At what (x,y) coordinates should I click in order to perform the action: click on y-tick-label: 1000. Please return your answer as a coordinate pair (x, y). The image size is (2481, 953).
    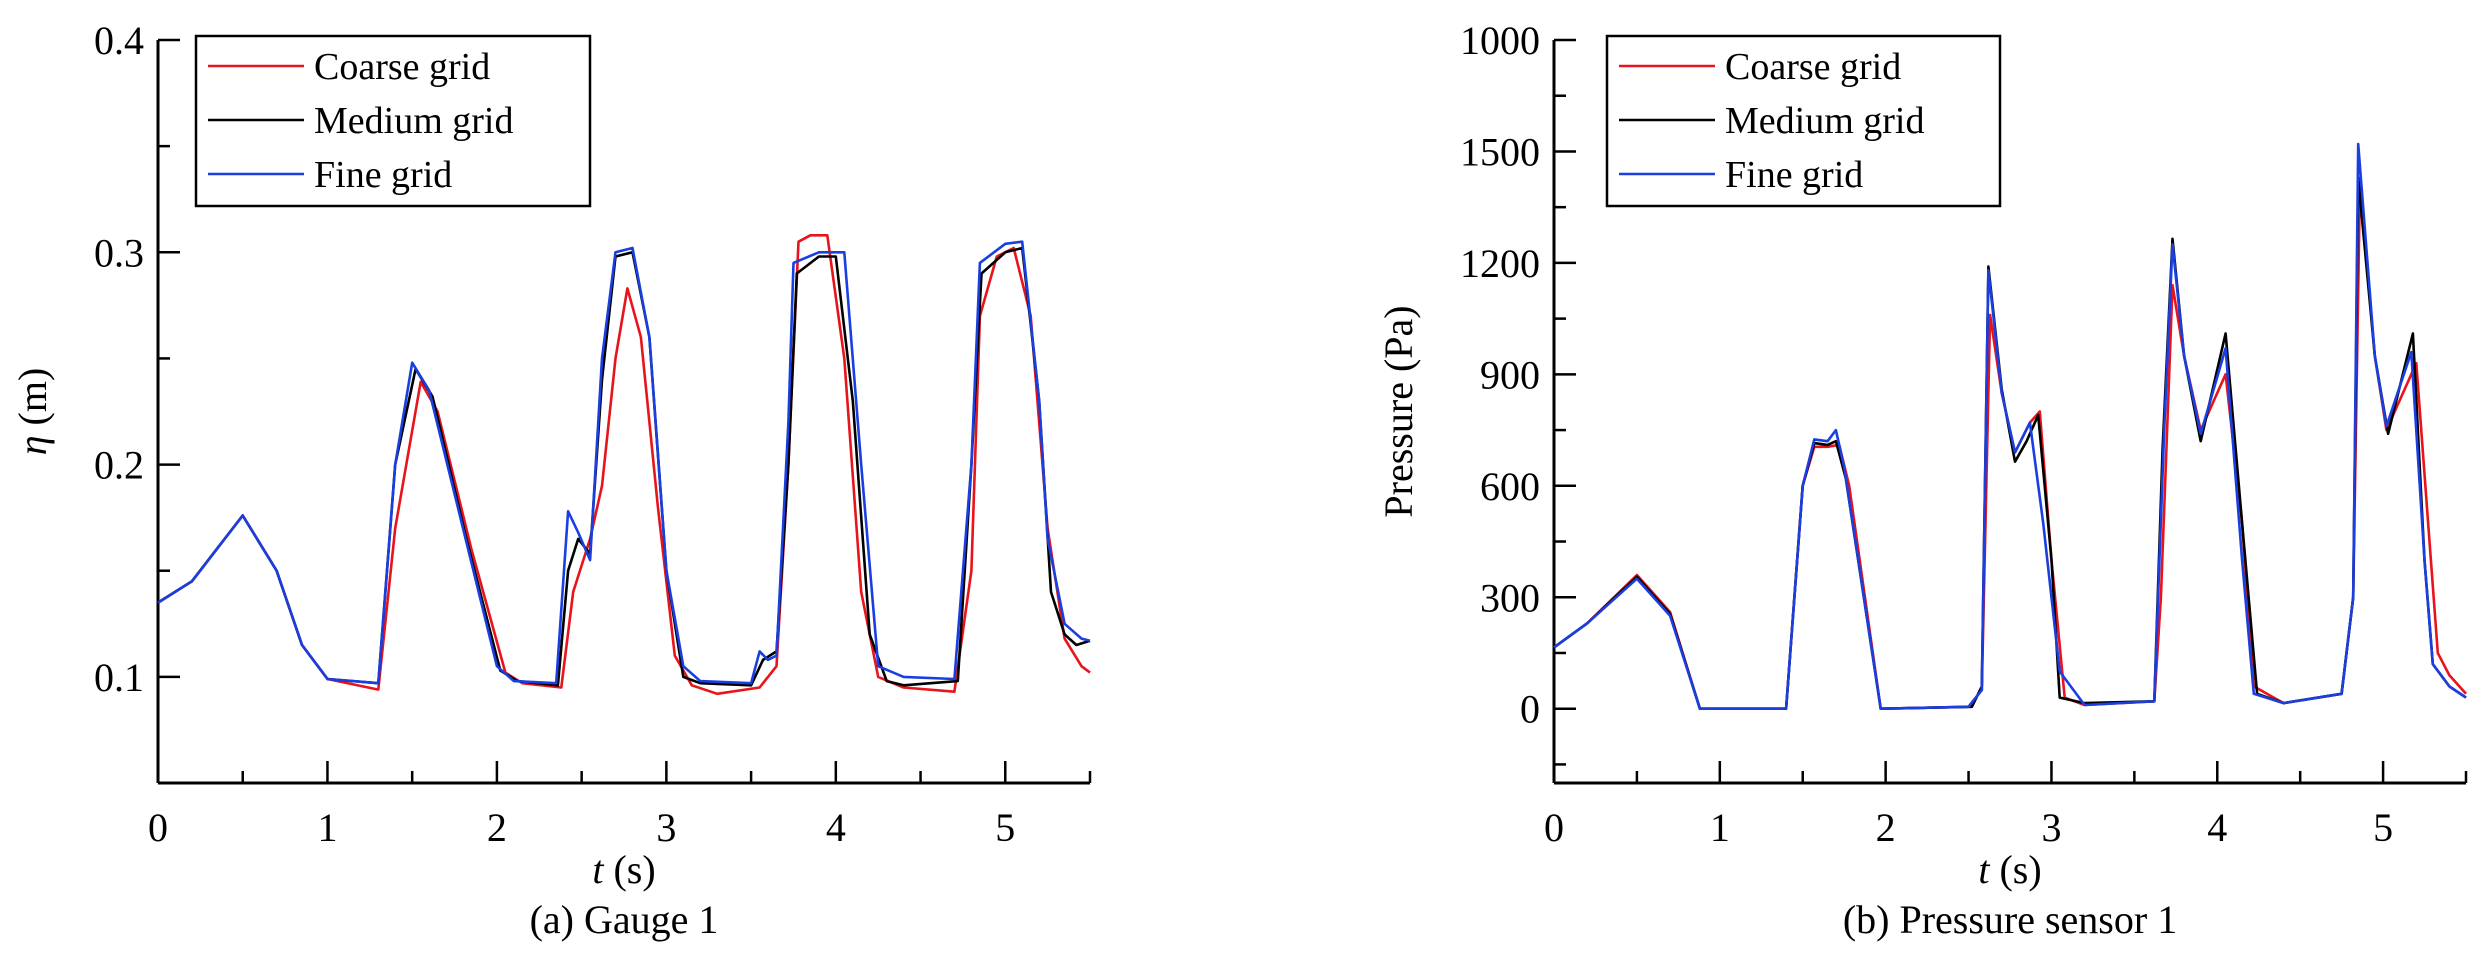
    Looking at the image, I should click on (1500, 40).